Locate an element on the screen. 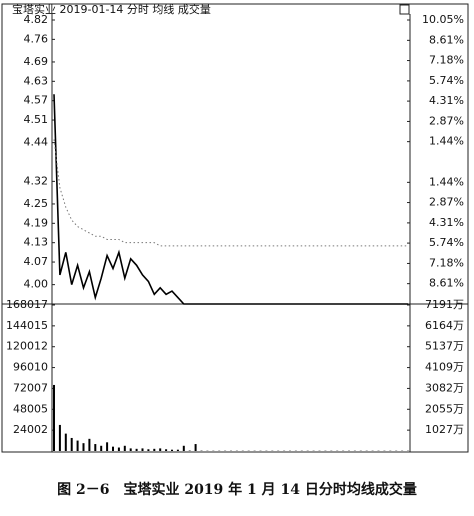 The height and width of the screenshot is (516, 474). y-tick-label: 72007 is located at coordinates (30, 387).